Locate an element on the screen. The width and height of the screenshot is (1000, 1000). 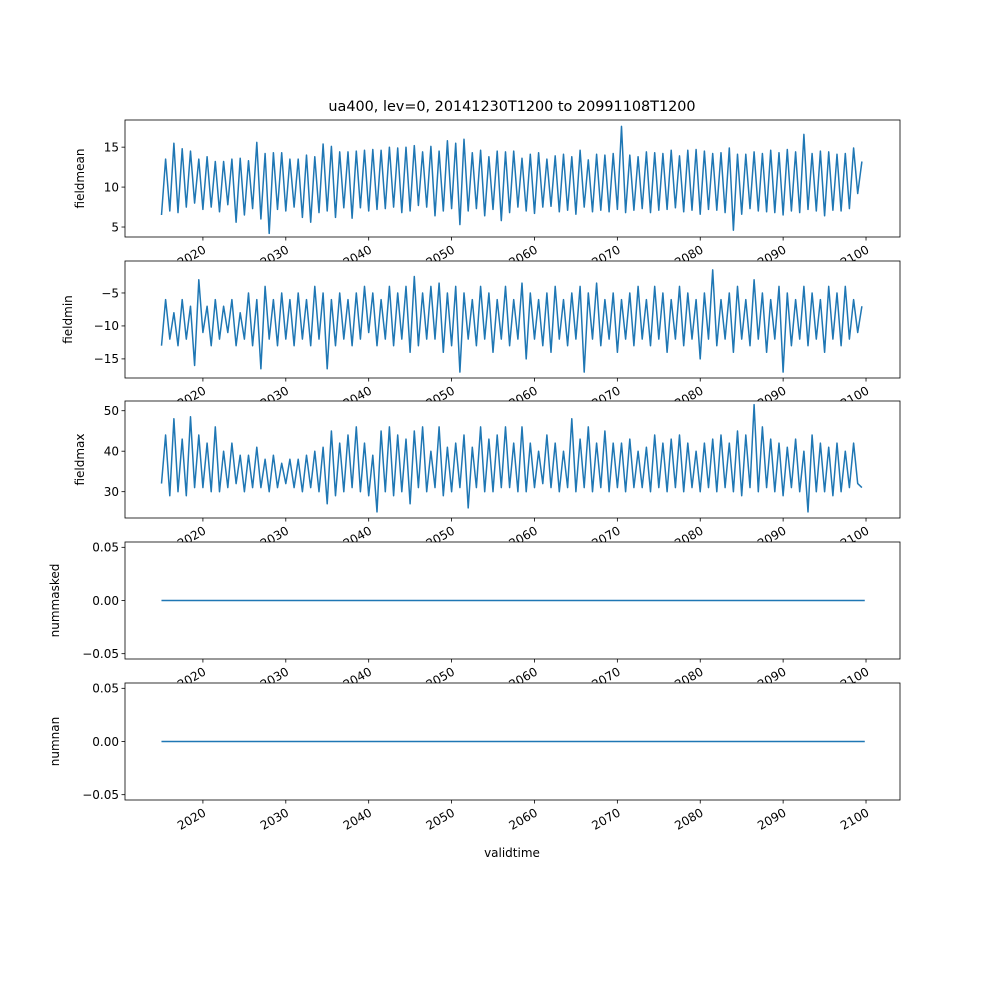
x-axis-label: validtime is located at coordinates (512, 853).